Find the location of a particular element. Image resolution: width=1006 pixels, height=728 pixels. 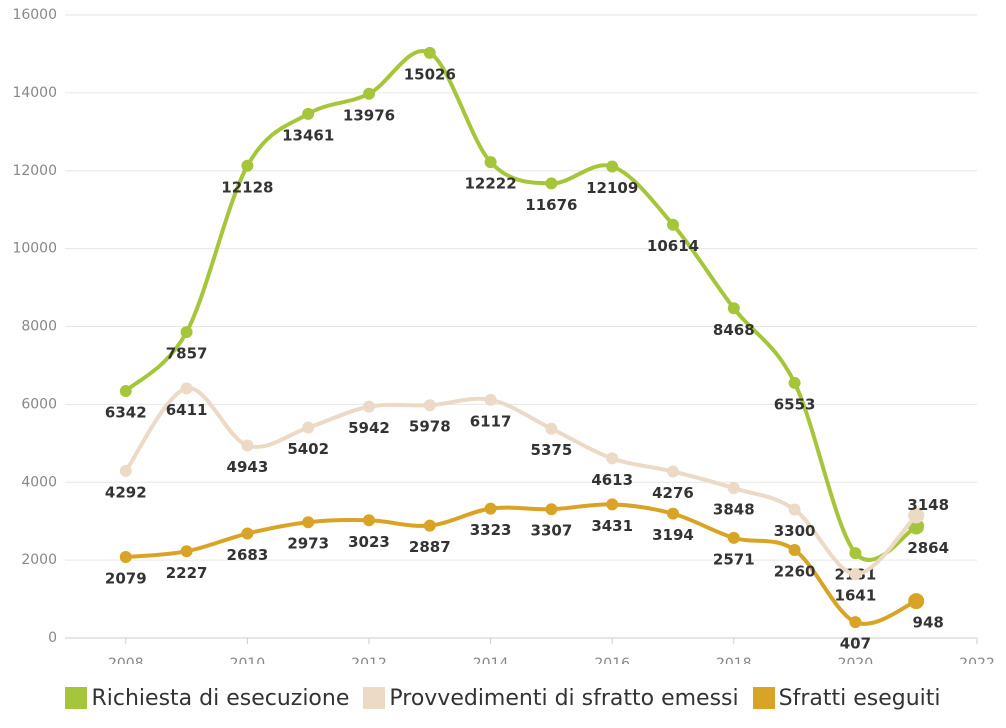

data-label: 15026 is located at coordinates (430, 74).